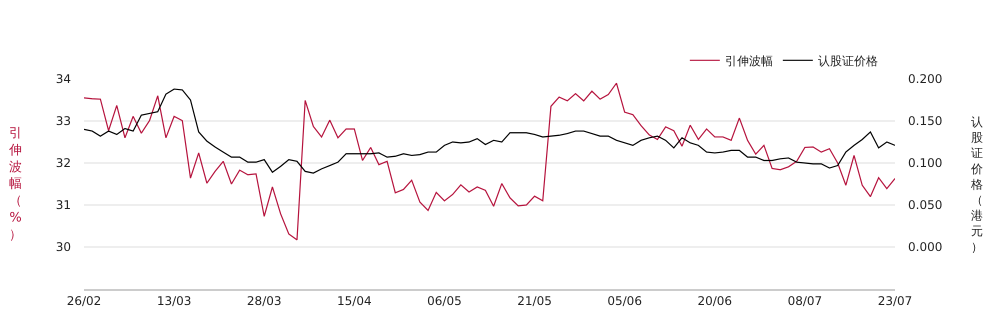 The image size is (1000, 324). Describe the element at coordinates (63, 121) in the screenshot. I see `y-tick-label: 33` at that location.